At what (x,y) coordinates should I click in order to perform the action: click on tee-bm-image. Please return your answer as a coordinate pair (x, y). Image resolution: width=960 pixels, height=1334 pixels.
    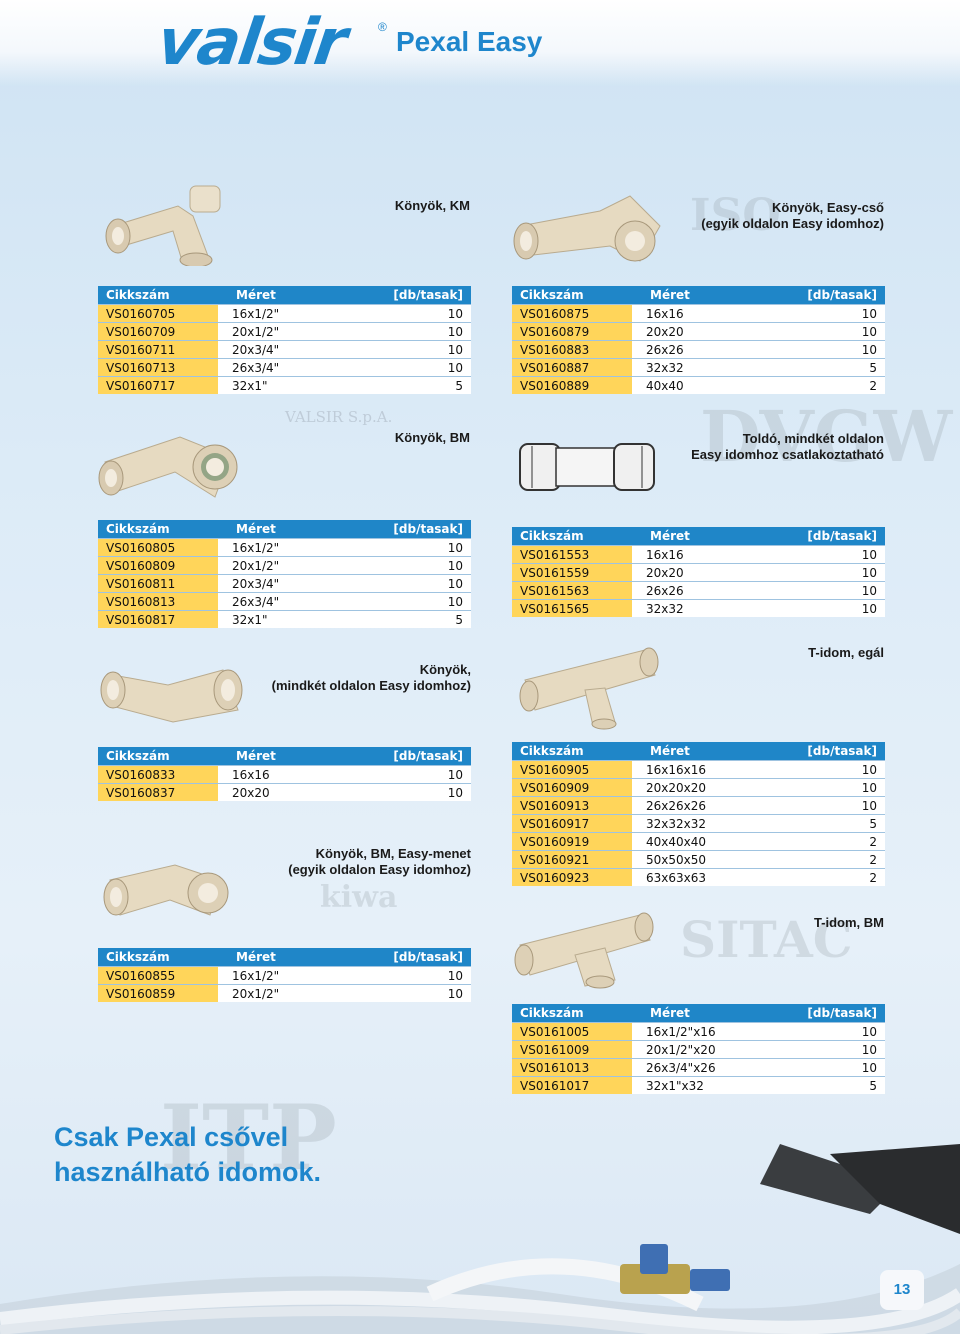
    Looking at the image, I should click on (584, 950).